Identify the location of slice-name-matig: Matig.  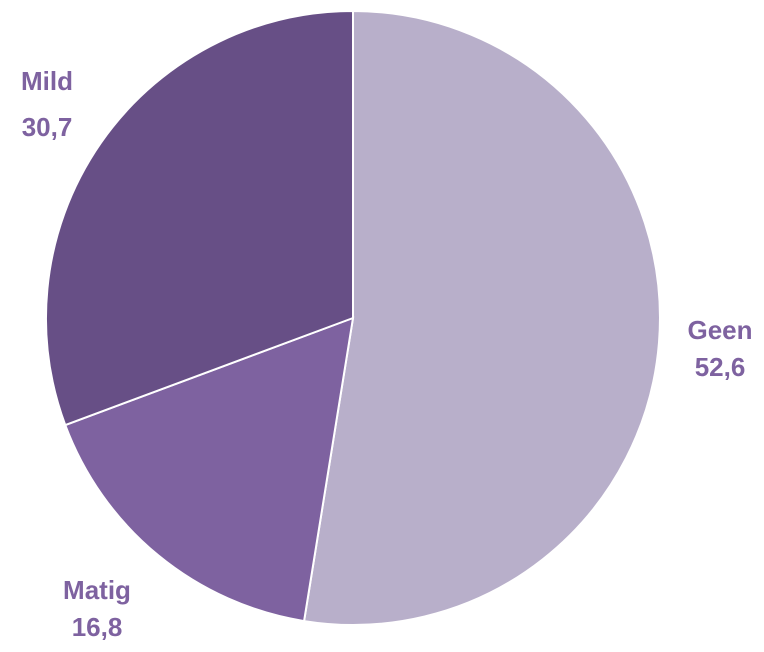
(97, 590).